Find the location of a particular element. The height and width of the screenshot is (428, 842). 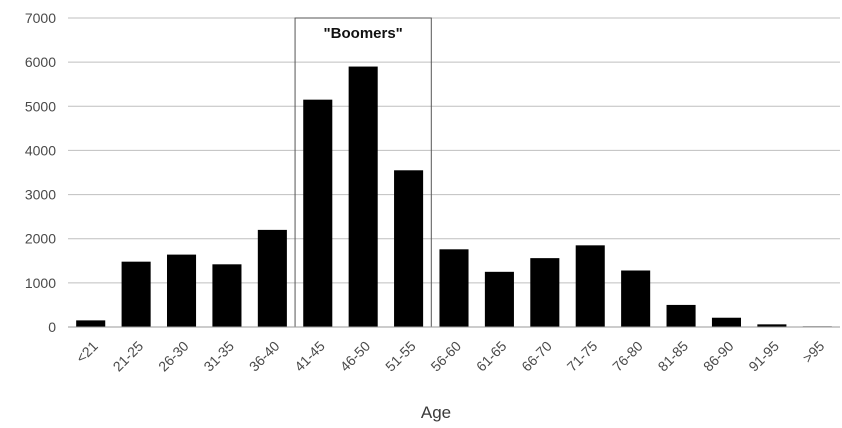

x-tick-label-91-95: 91-95 is located at coordinates (763, 356).